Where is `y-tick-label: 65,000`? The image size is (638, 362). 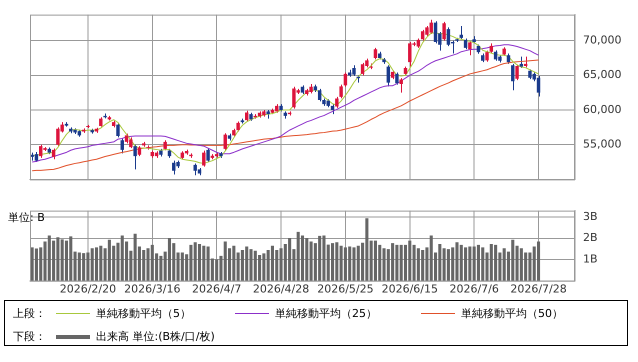
y-tick-label: 65,000 is located at coordinates (602, 75).